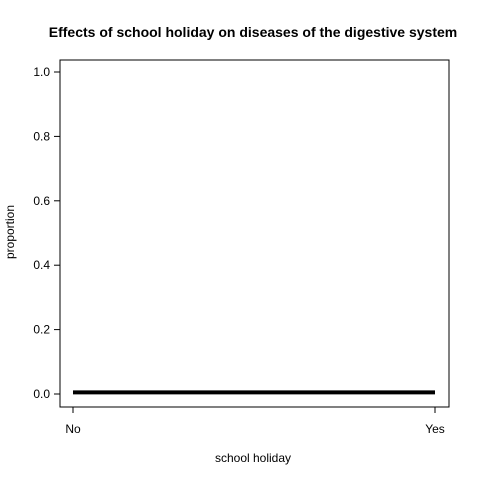 The height and width of the screenshot is (480, 480). I want to click on x-tick-label: No, so click(73, 429).